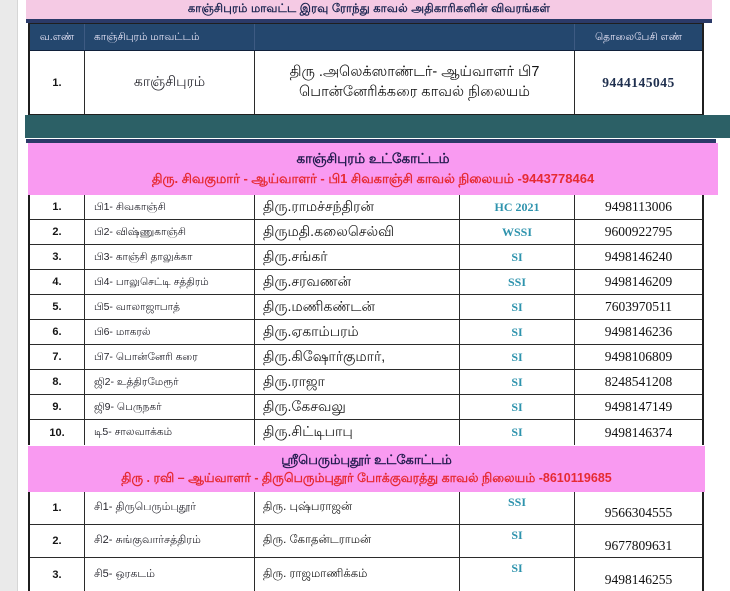 The width and height of the screenshot is (730, 591). What do you see at coordinates (638, 36) in the screenshot?
I see `header-phone: தொலைபேசி எண்` at bounding box center [638, 36].